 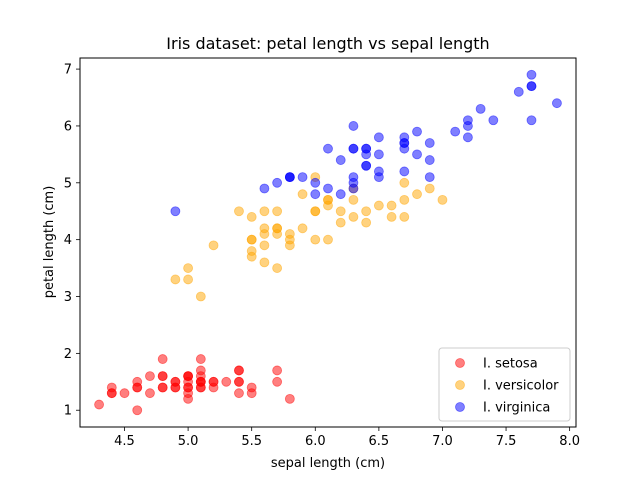 I want to click on legend-label-2: I. virginica, so click(x=516, y=408).